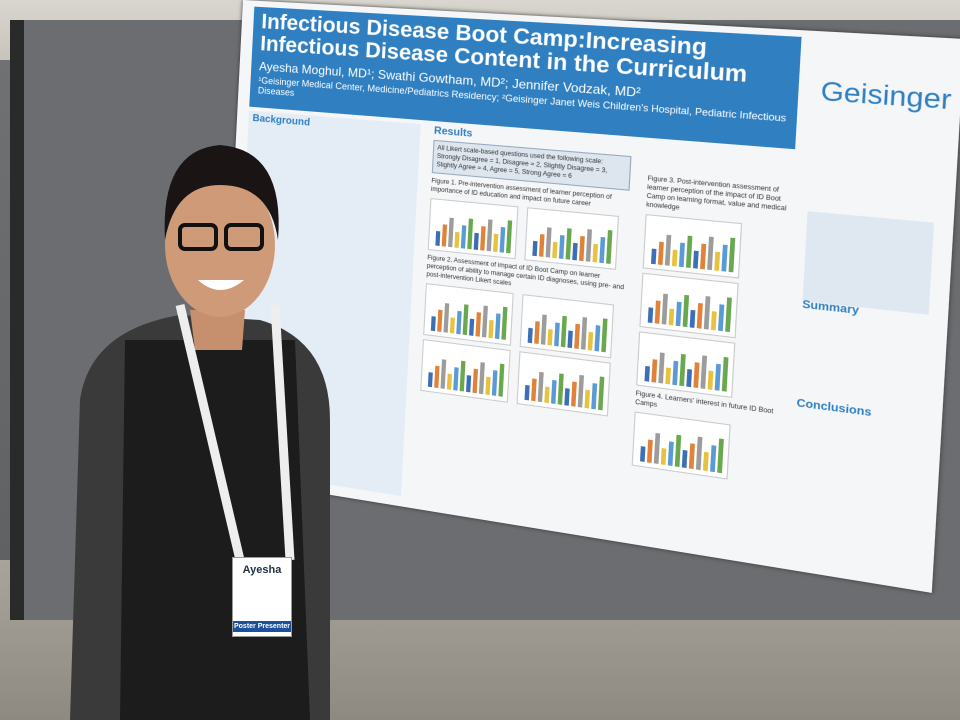 This screenshot has height=720, width=960. I want to click on lanyard, so click(235, 432).